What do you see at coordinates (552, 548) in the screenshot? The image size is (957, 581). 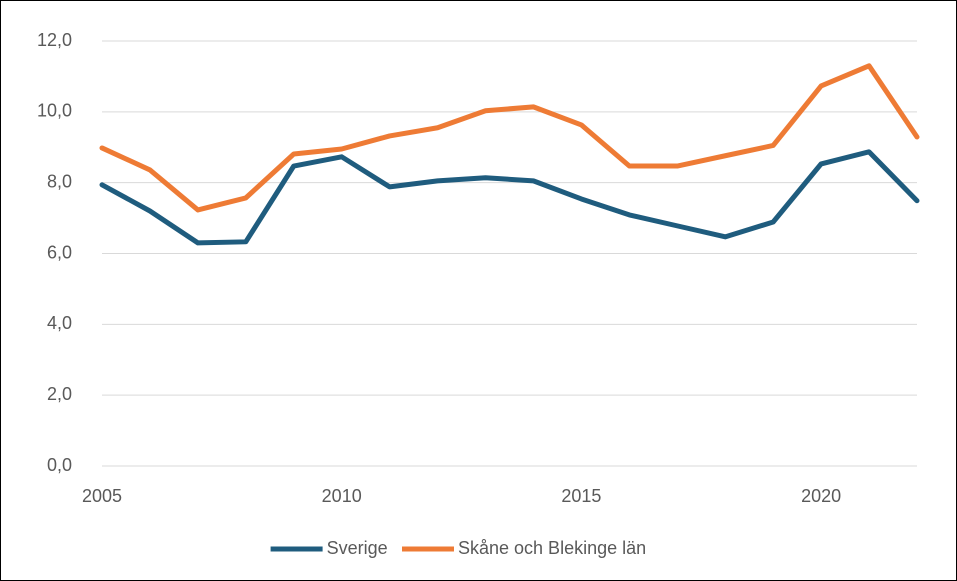 I see `legend-label: Skåne och Blekinge län` at bounding box center [552, 548].